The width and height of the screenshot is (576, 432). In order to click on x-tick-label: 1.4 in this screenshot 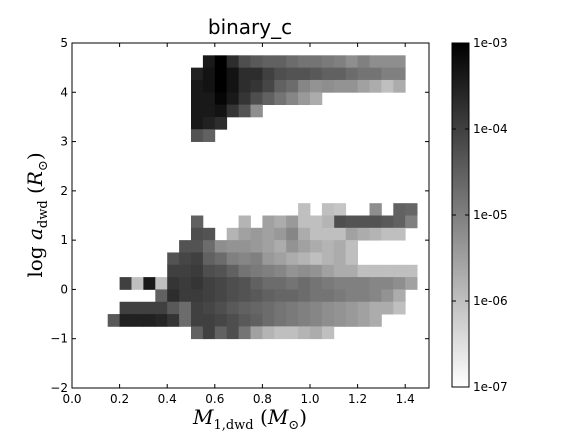, I will do `click(405, 399)`.